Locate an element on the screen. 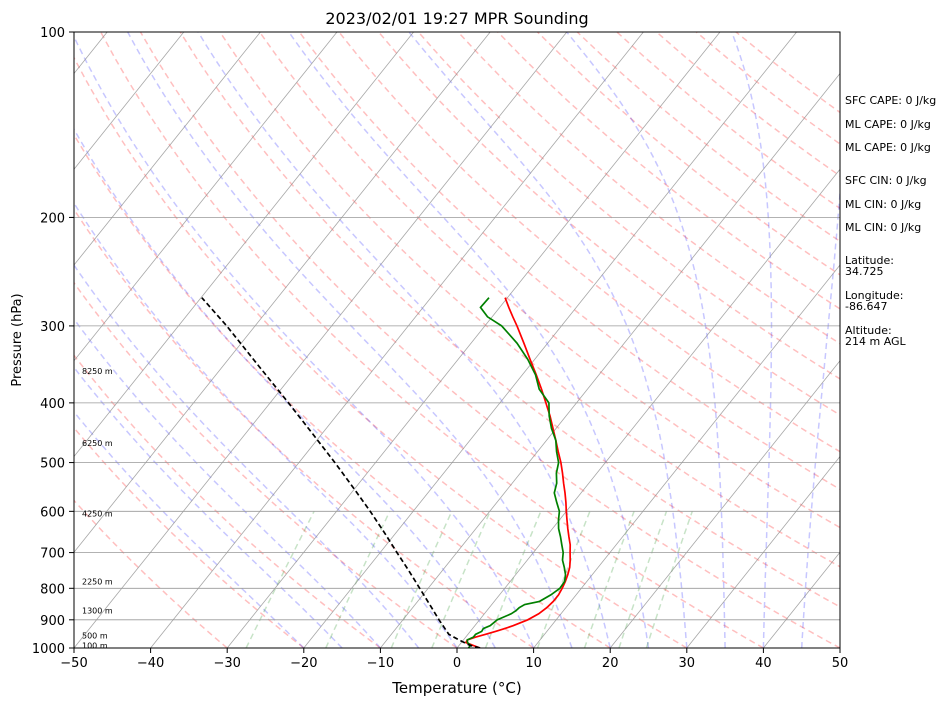 The height and width of the screenshot is (705, 946). x-tick-label: 30 is located at coordinates (687, 663).